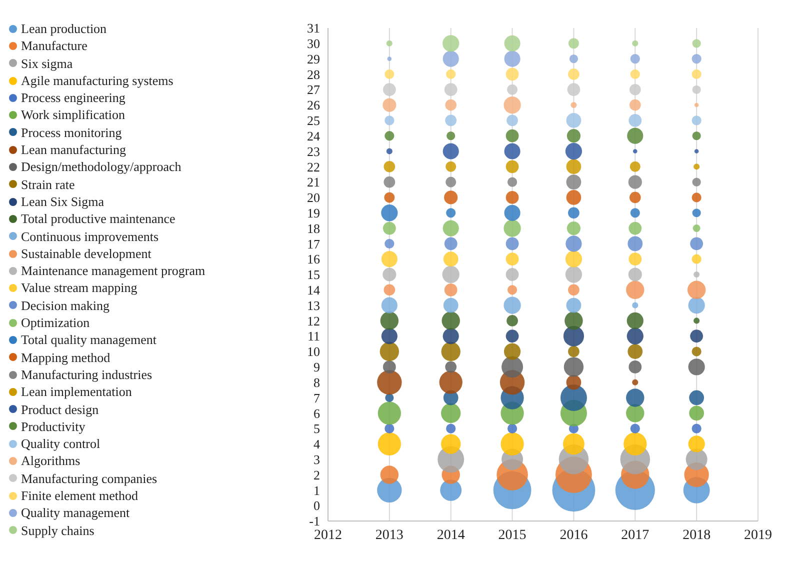  Describe the element at coordinates (313, 244) in the screenshot. I see `y-tick-label: 17` at that location.